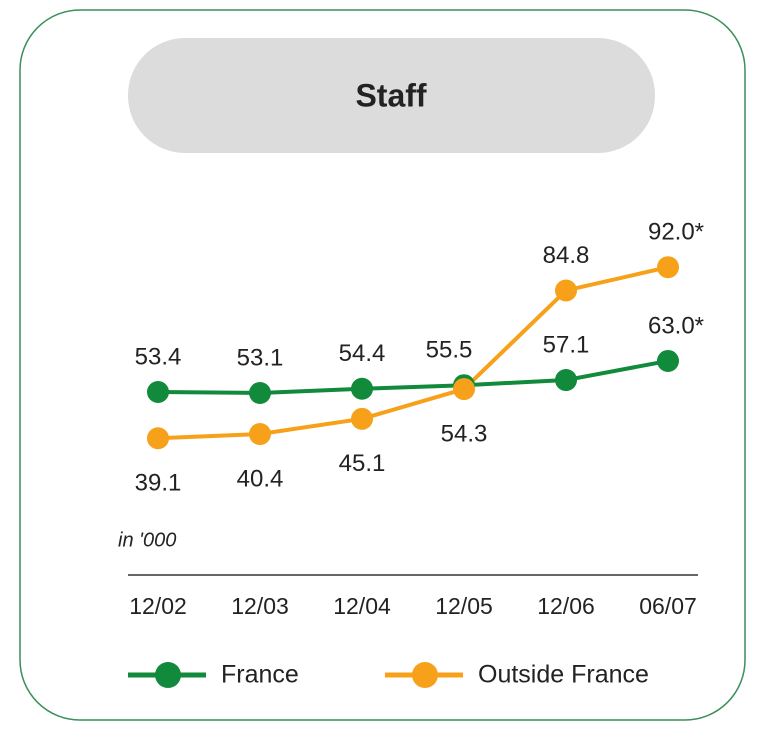  I want to click on value-label: 54.4, so click(362, 353).